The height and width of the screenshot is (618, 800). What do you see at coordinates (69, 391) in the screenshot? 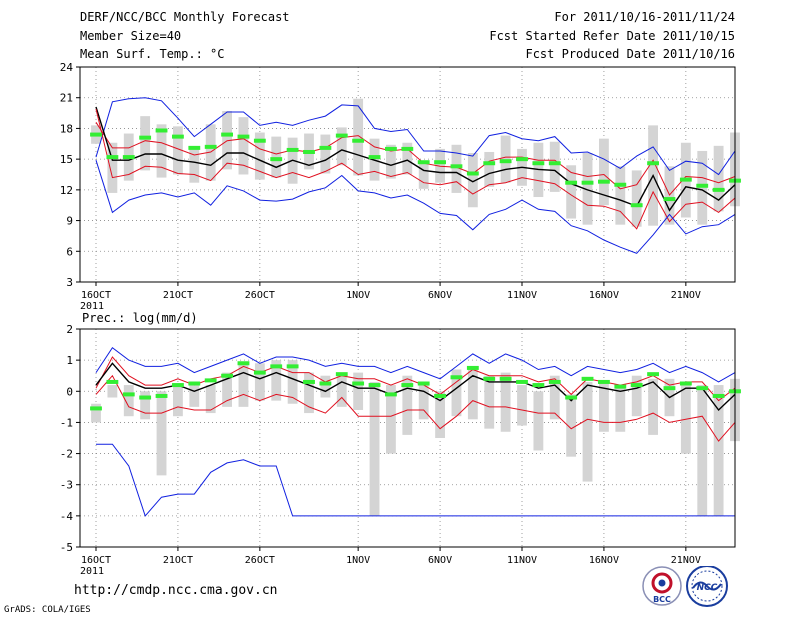
I see `y-tick-label: 0` at bounding box center [69, 391].